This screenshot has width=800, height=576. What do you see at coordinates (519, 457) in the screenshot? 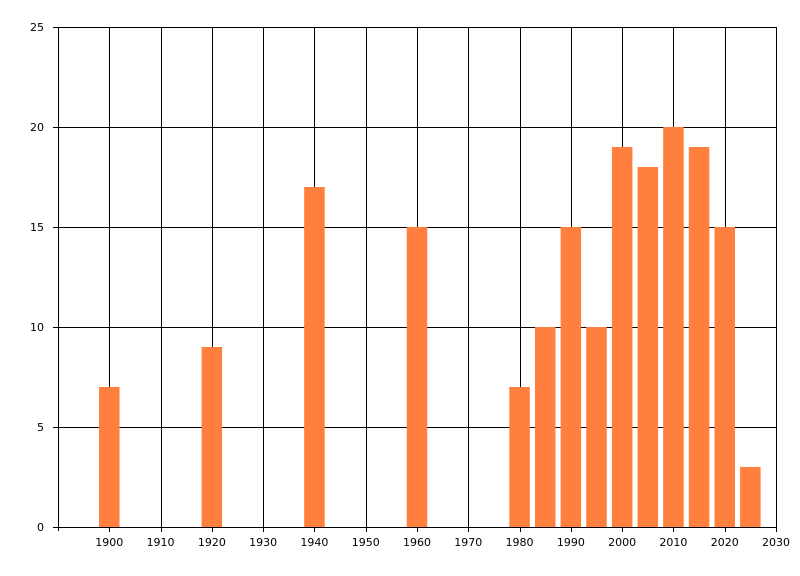
I see `bar-1980` at bounding box center [519, 457].